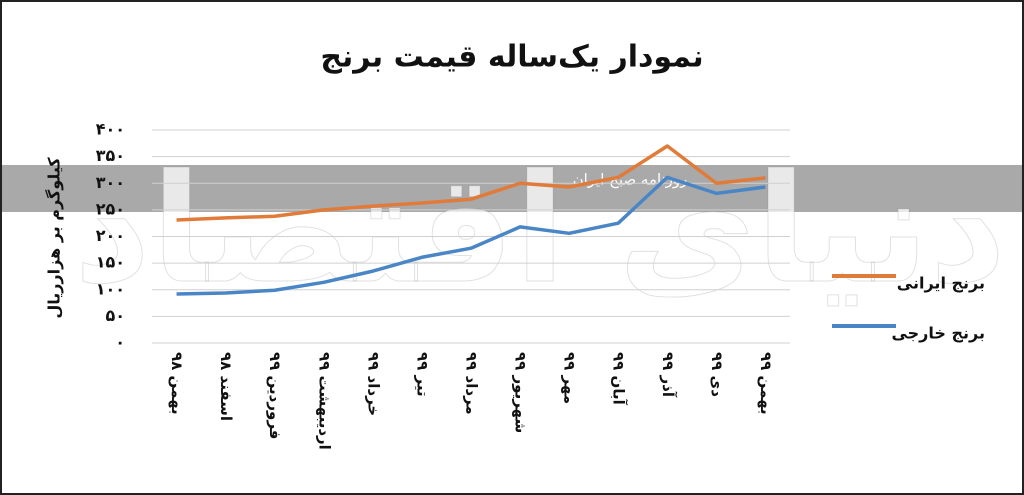 The image size is (1024, 495). Describe the element at coordinates (110, 208) in the screenshot. I see `y-tick-label: ۲۵۰` at that location.